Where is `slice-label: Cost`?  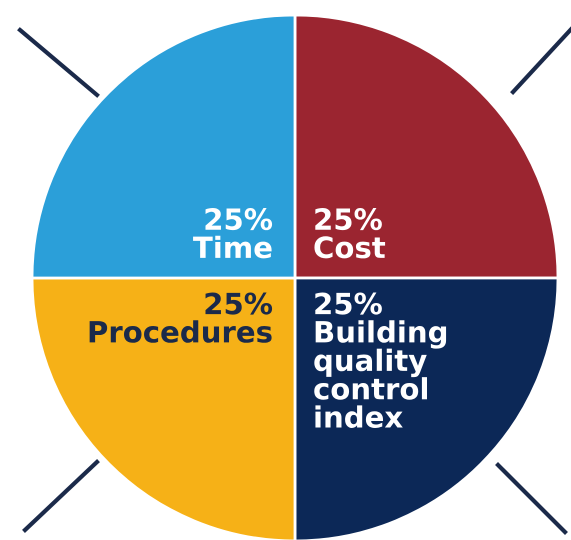
slice-label: Cost is located at coordinates (350, 247).